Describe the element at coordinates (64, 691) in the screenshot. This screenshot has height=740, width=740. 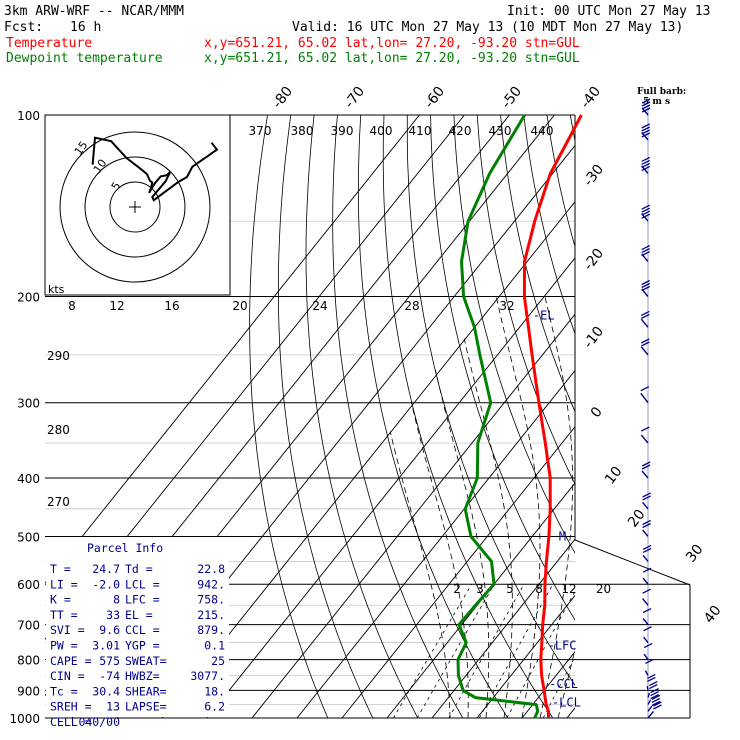
I see `parcel-row-8-col-0: Tc =` at that location.